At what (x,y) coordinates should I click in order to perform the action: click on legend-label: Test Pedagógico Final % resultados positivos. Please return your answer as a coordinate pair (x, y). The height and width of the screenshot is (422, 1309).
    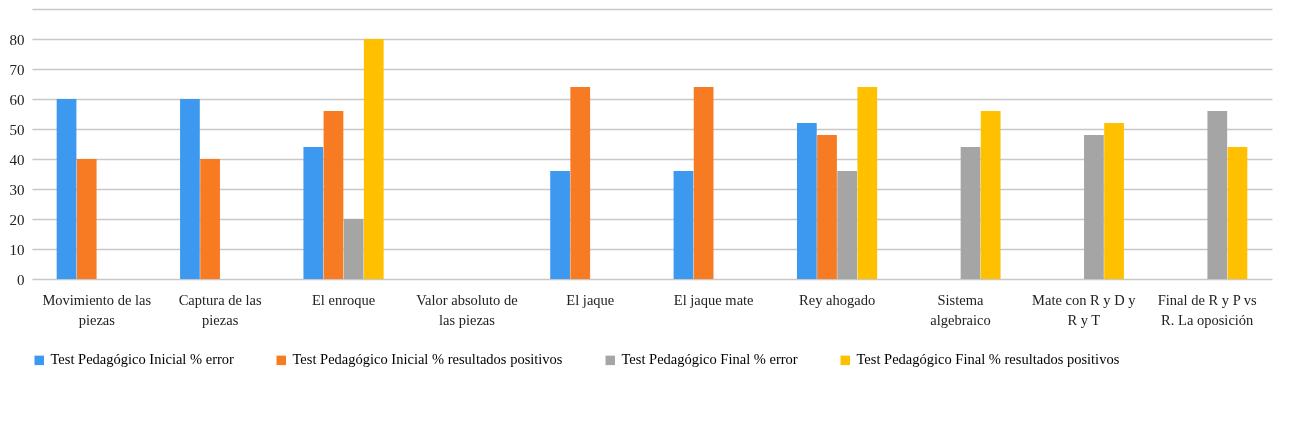
    Looking at the image, I should click on (988, 359).